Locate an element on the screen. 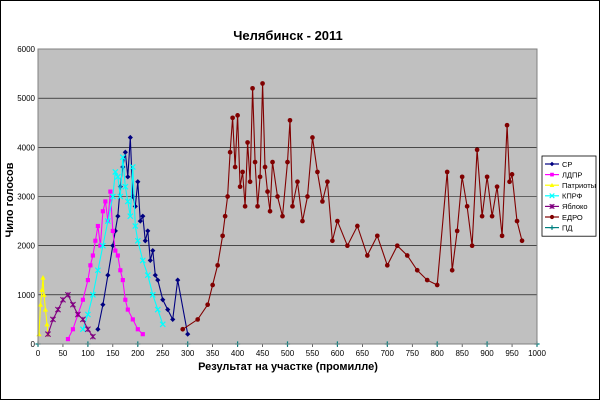 The height and width of the screenshot is (400, 600). chart-title: Челябинск - 2011 is located at coordinates (288, 35).